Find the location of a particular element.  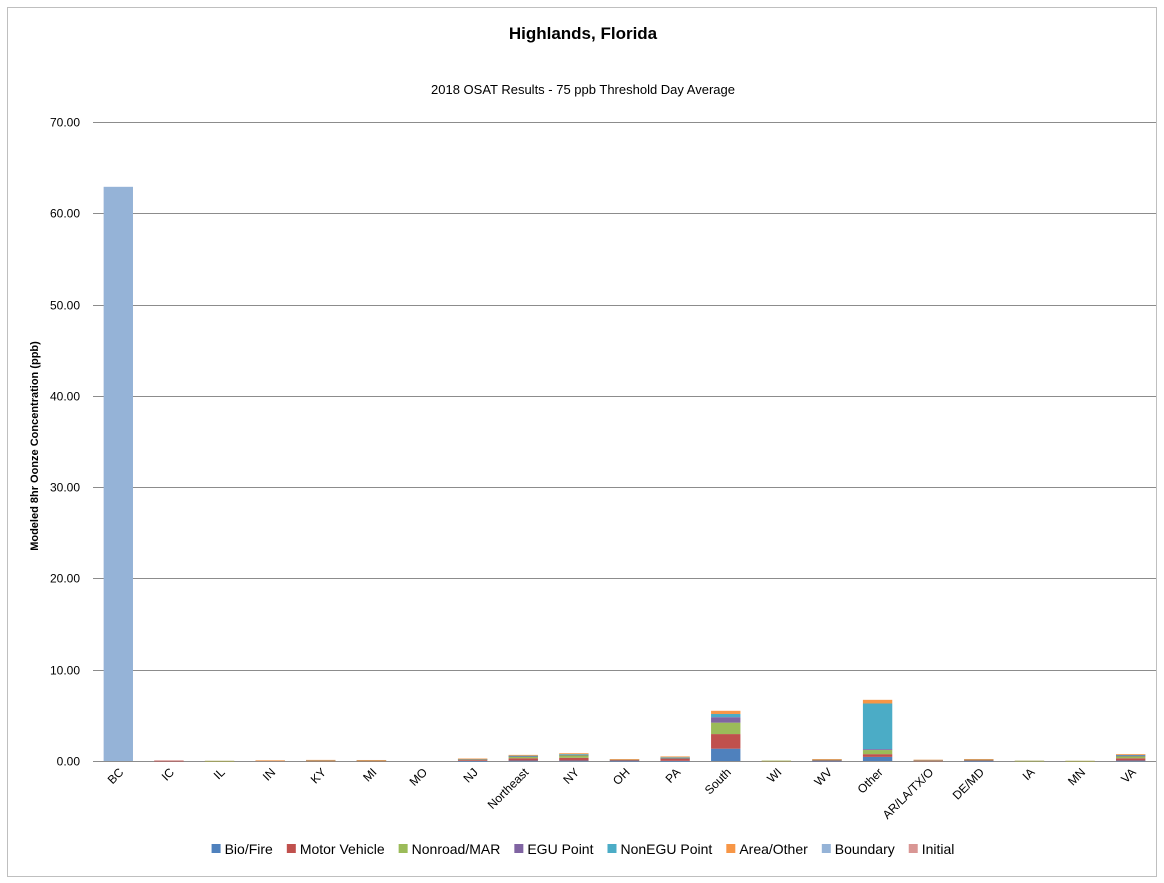

legend-item: Motor Vehicle is located at coordinates (335, 849).